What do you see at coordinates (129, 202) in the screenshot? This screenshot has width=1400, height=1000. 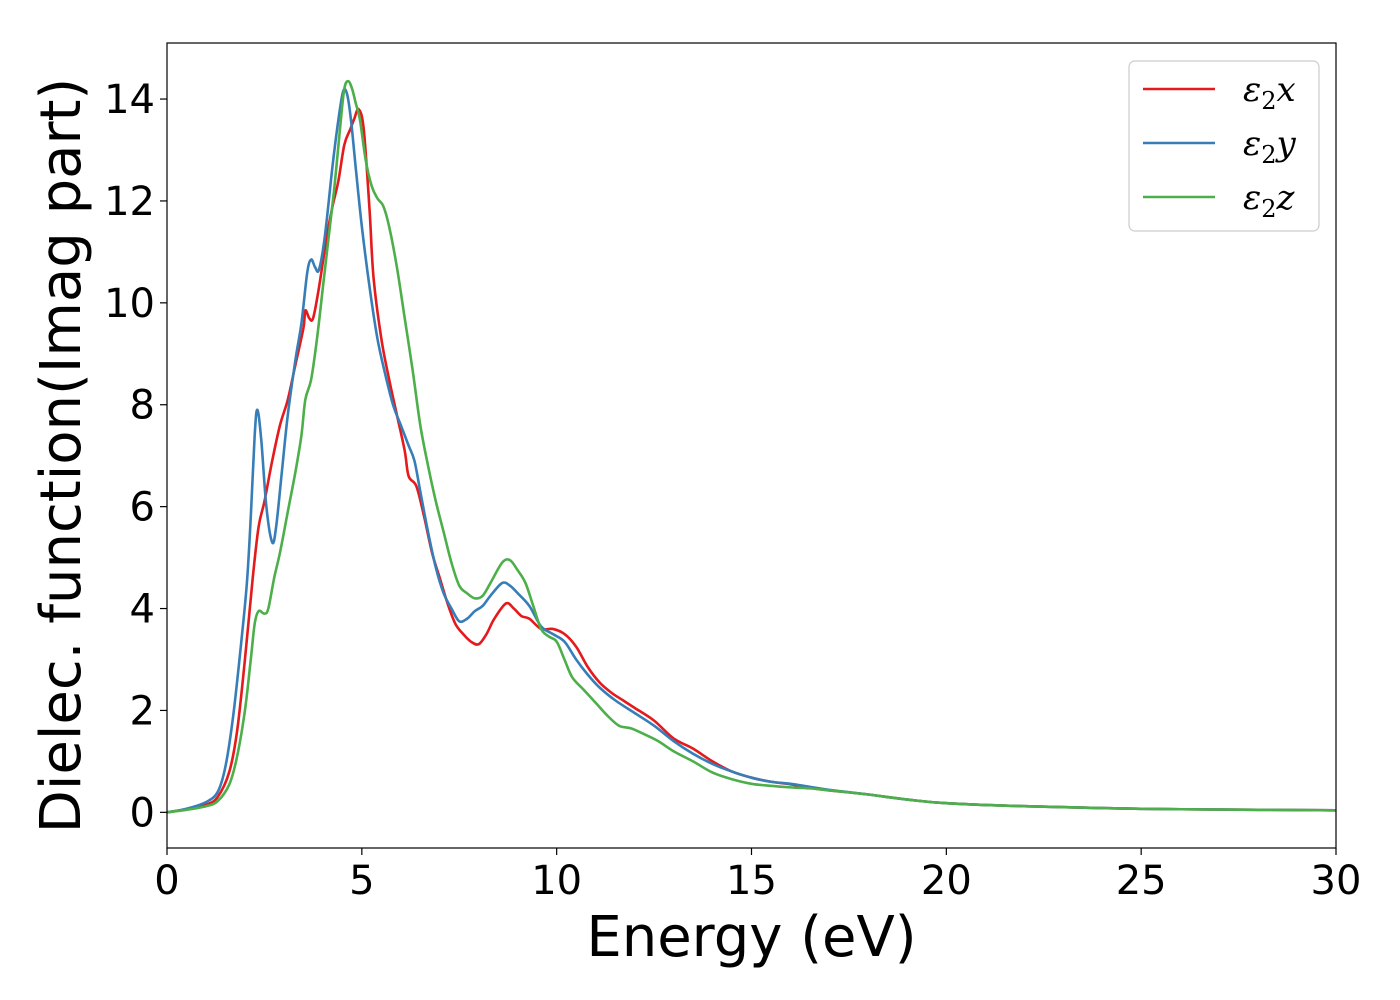 I see `y-tick-label: 12` at bounding box center [129, 202].